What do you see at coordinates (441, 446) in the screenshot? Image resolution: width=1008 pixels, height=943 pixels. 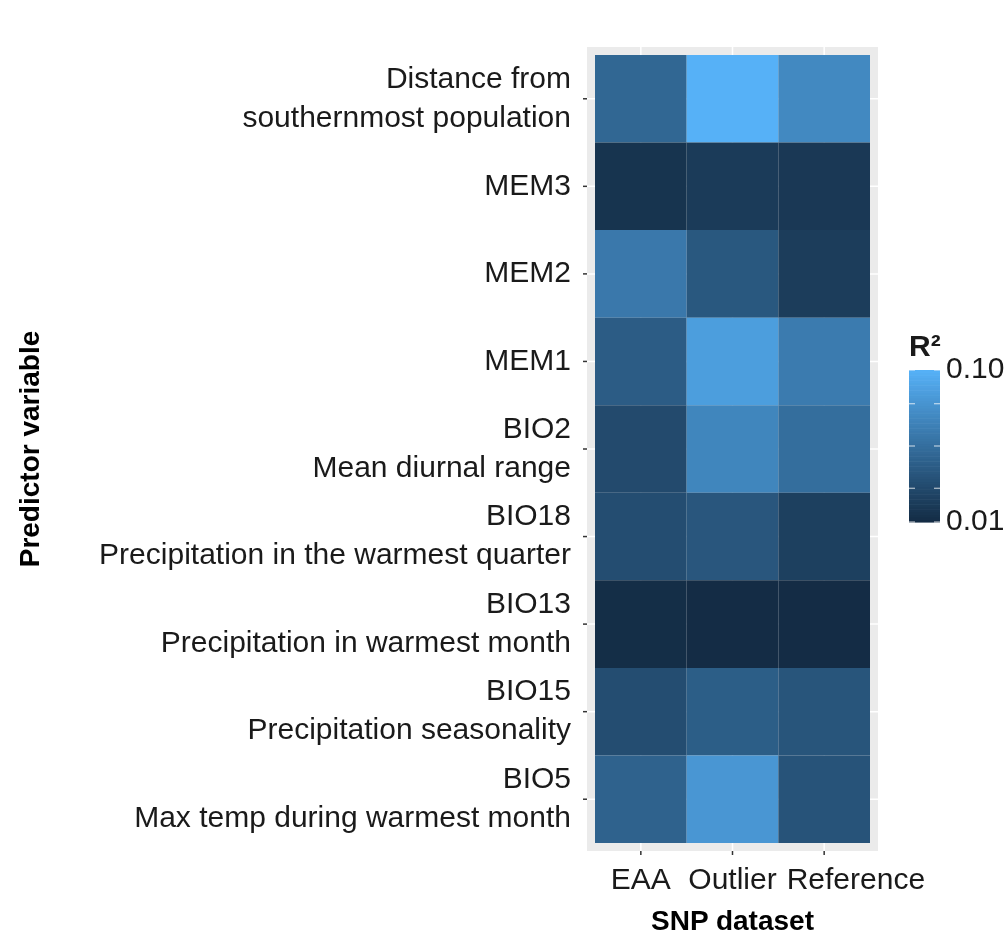 I see `y-tick-label: BIO2 Mean diurnal range` at bounding box center [441, 446].